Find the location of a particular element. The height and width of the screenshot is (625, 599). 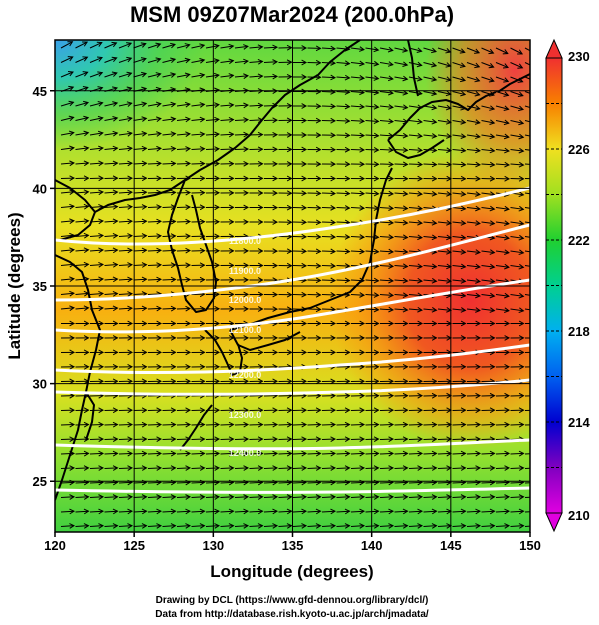

colorbar-bottom-triangle is located at coordinates (554, 522).